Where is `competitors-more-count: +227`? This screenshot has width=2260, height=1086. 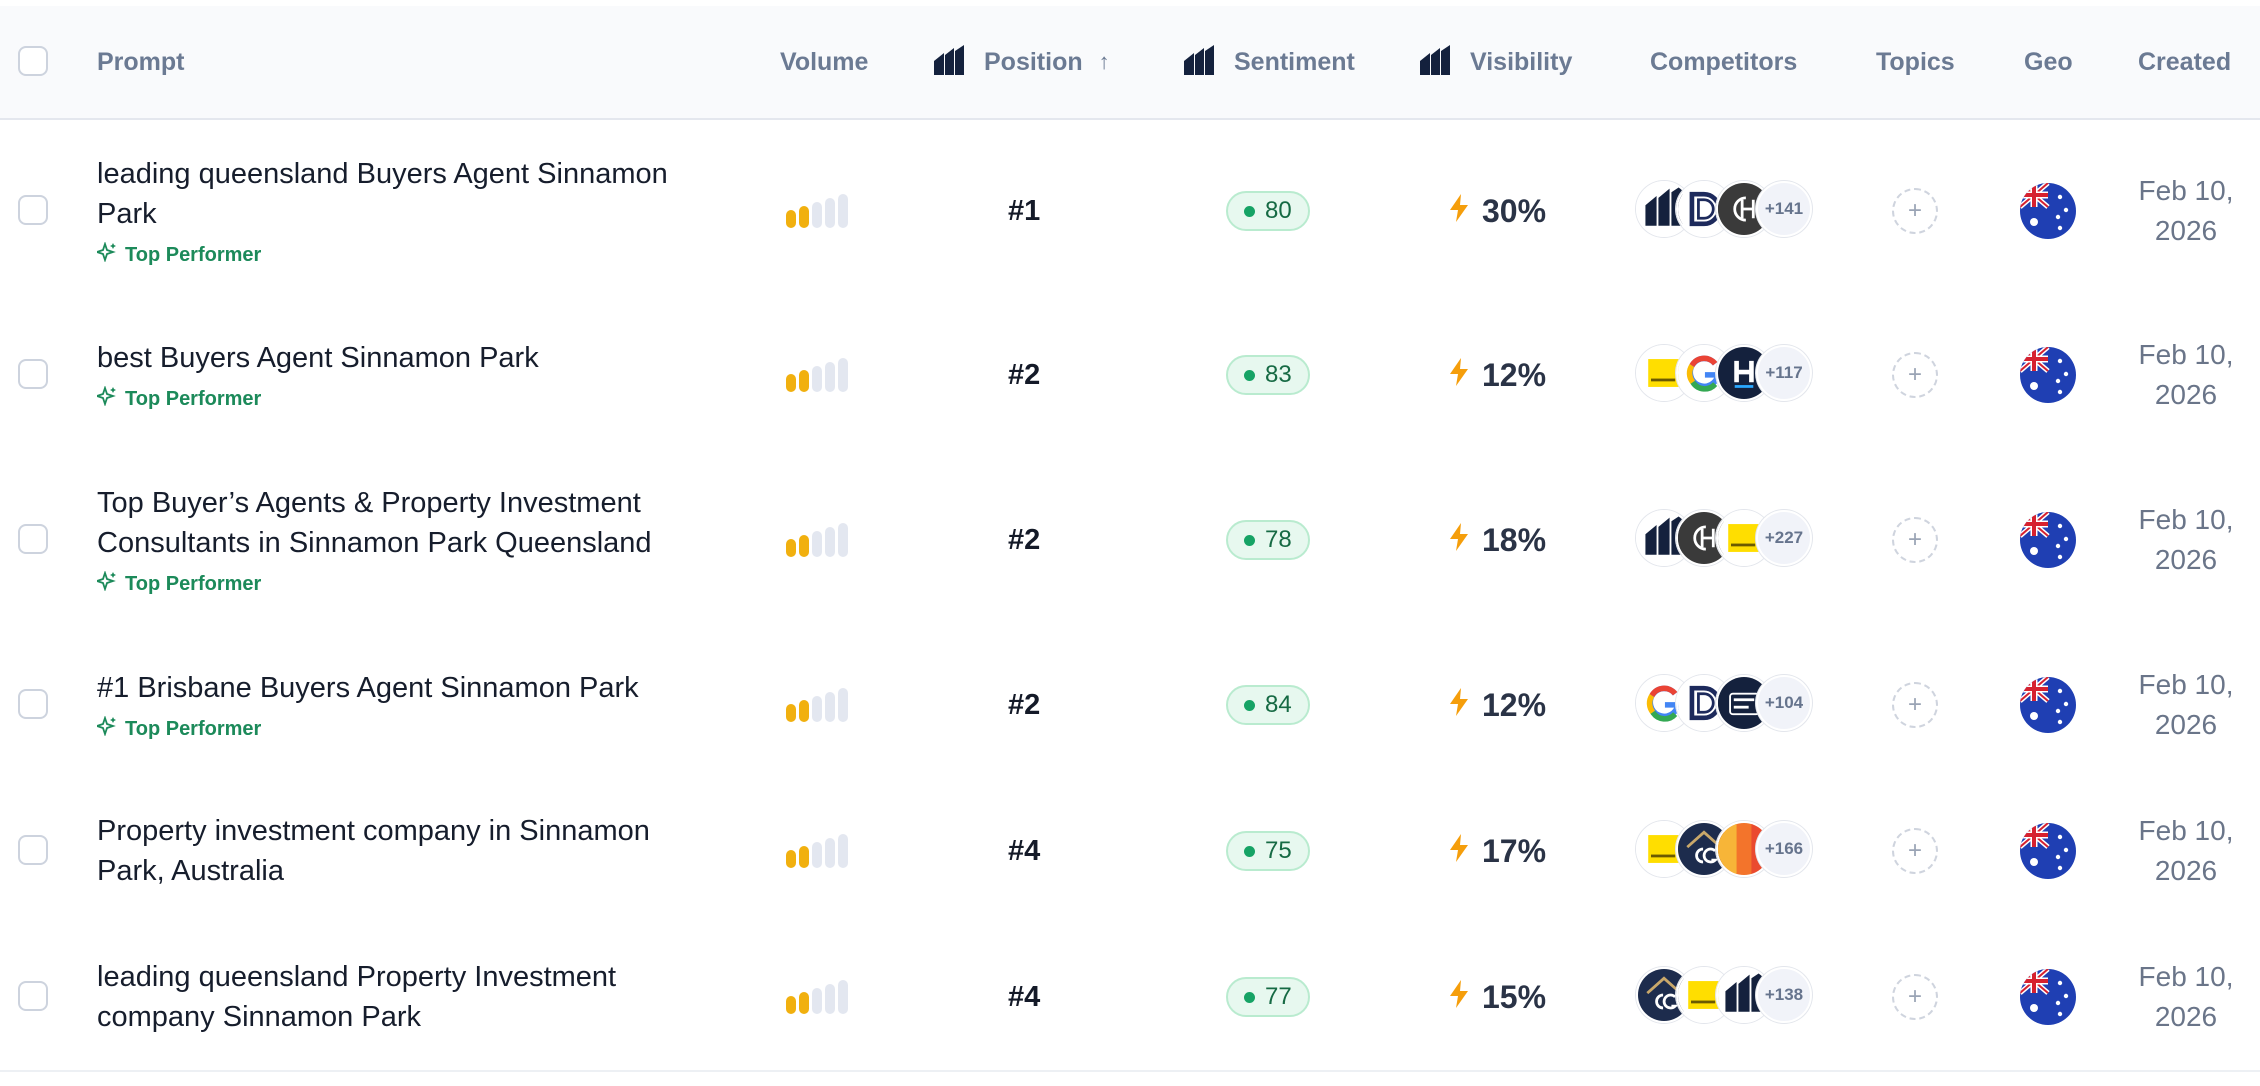
competitors-more-count: +227 is located at coordinates (1784, 538).